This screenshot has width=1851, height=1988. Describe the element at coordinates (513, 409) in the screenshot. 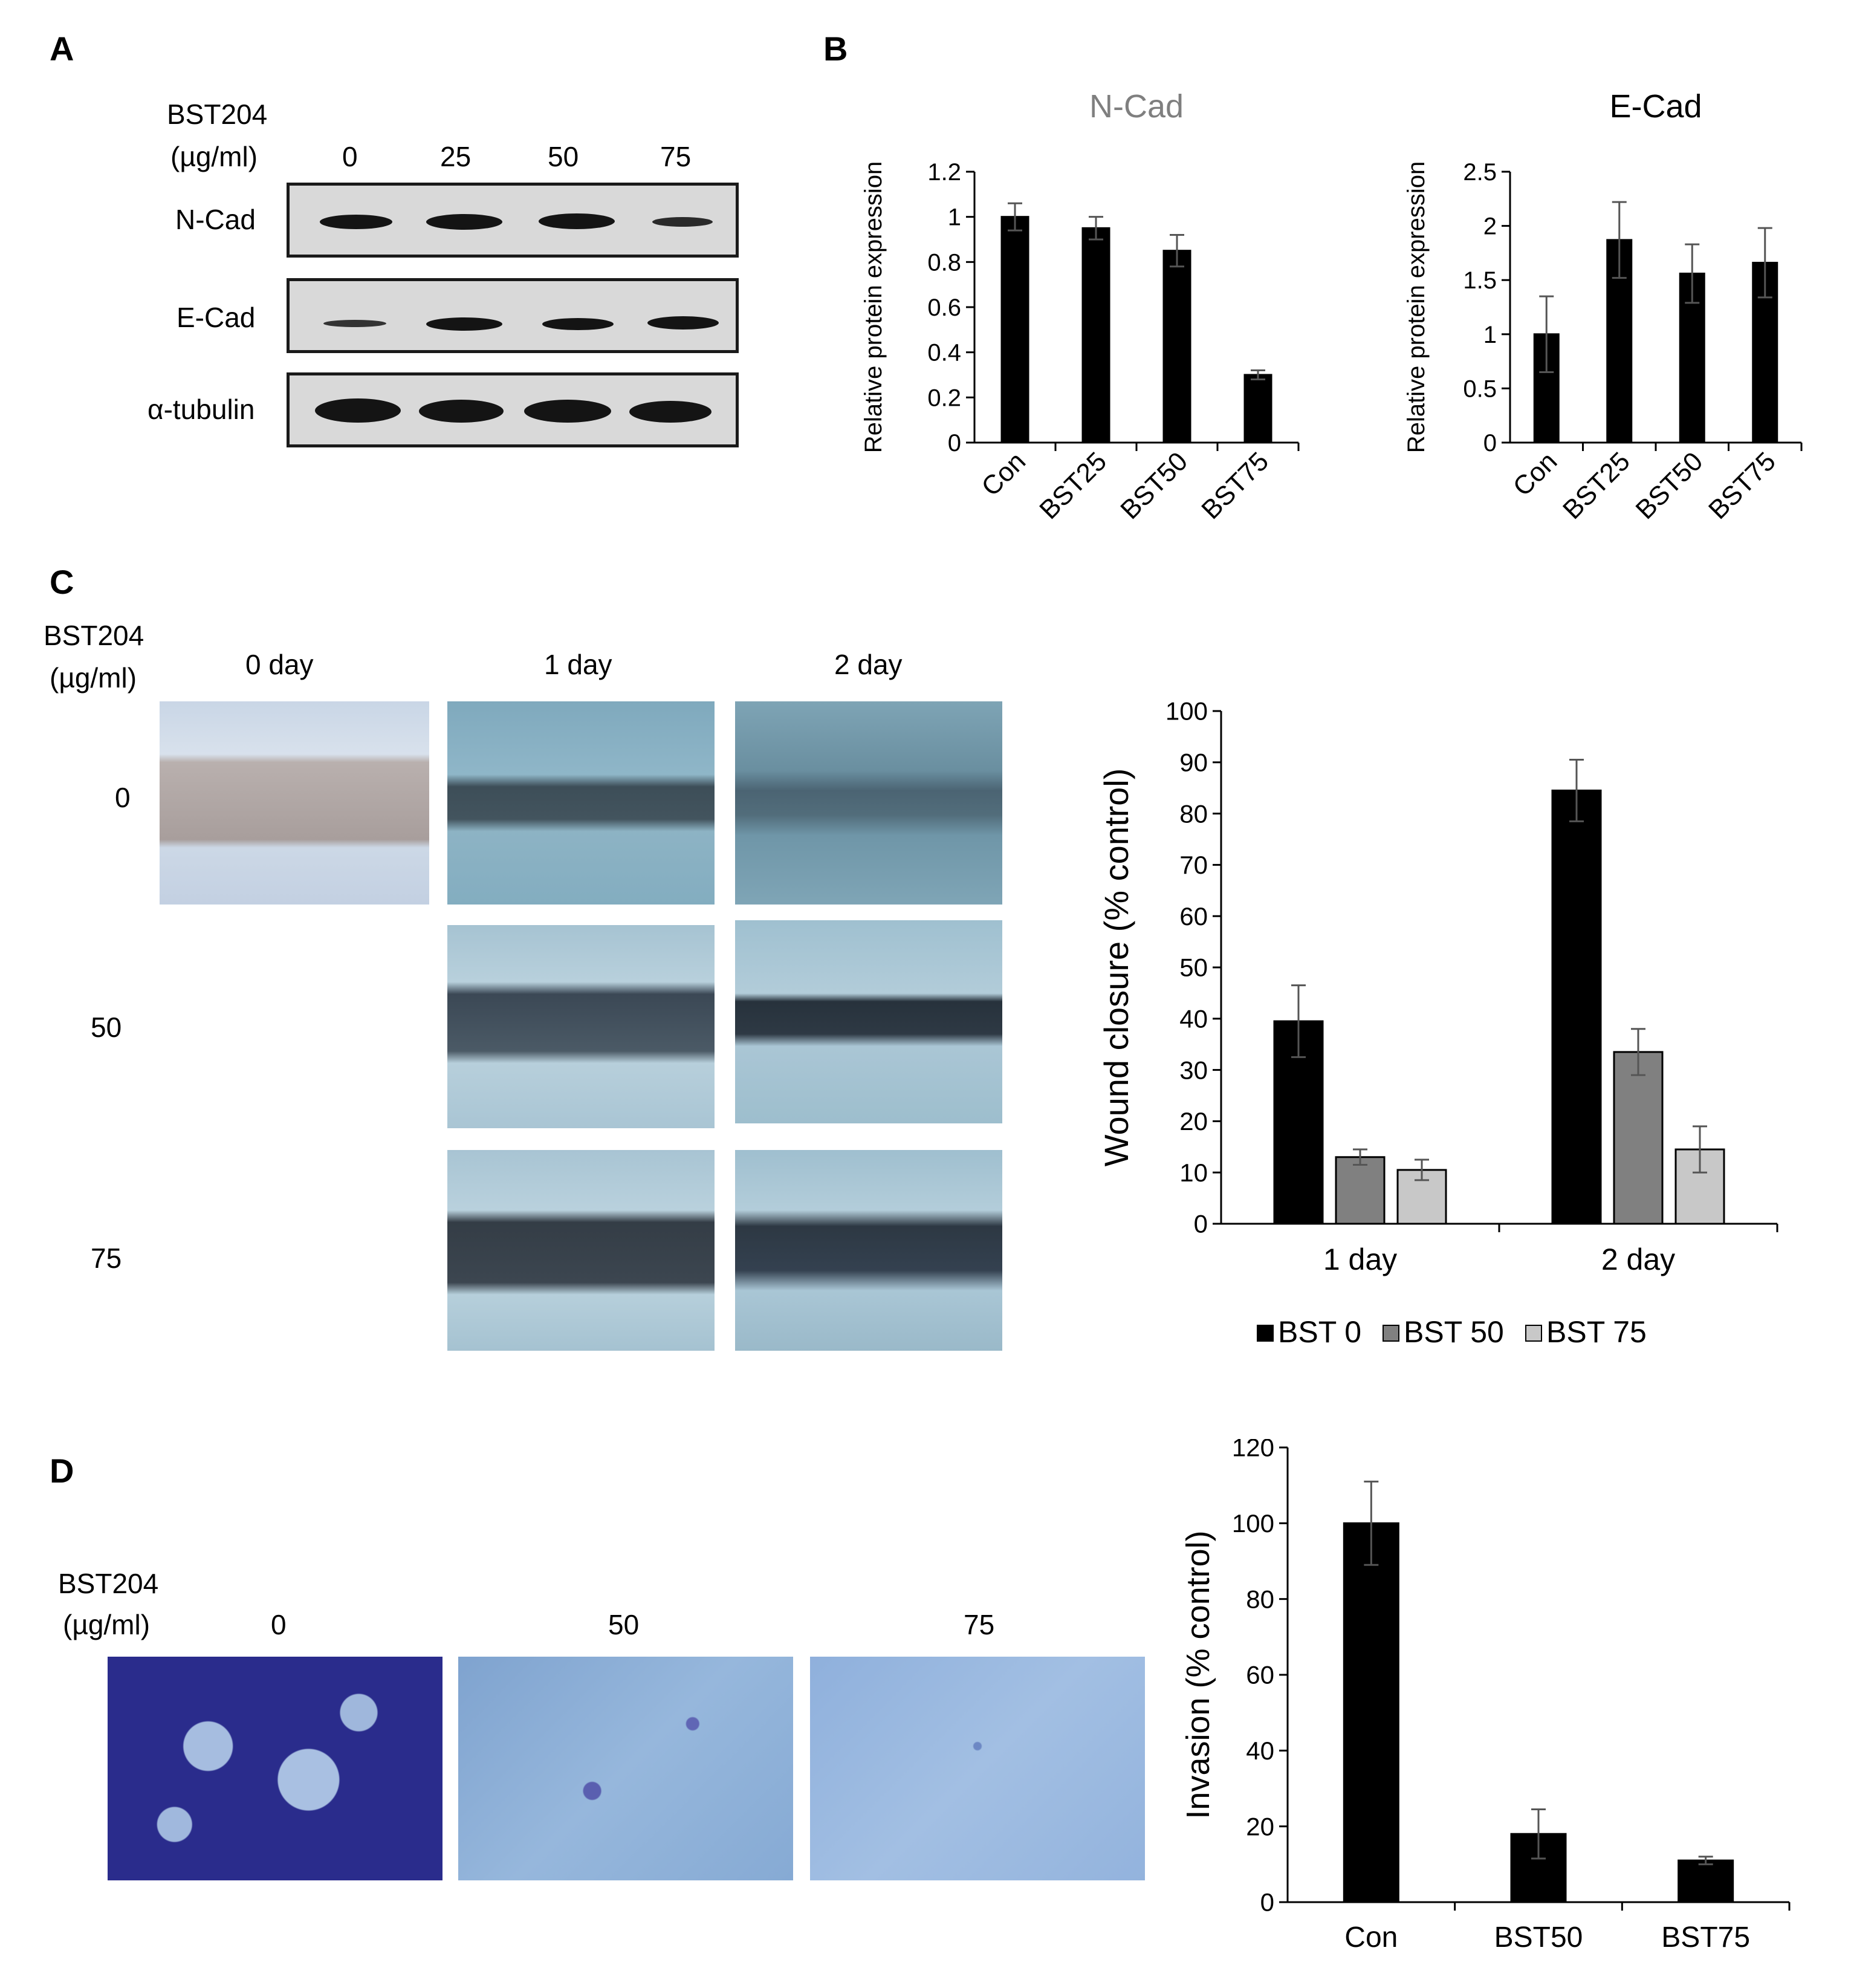

I see `blot-strip-alpha-tubulin` at that location.